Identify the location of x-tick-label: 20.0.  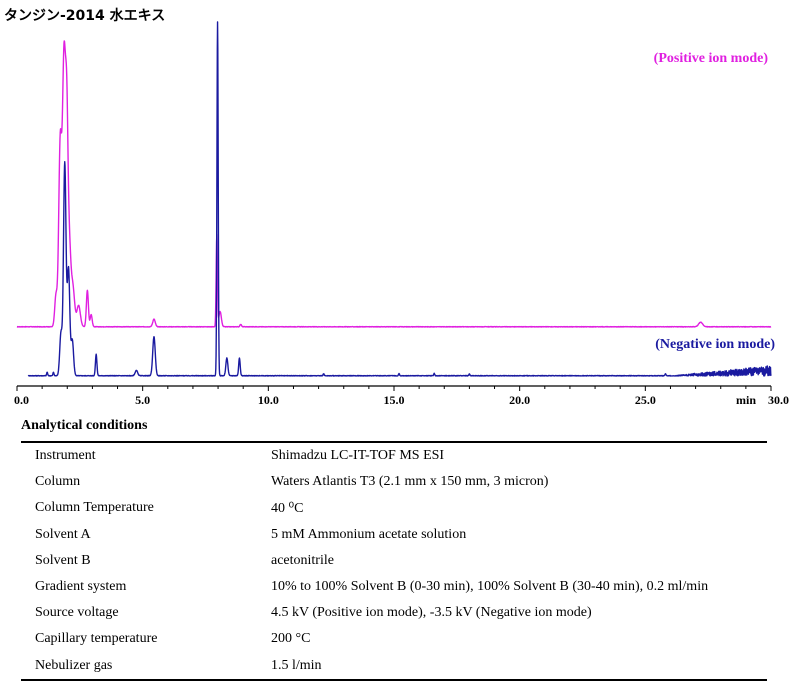
(519, 400).